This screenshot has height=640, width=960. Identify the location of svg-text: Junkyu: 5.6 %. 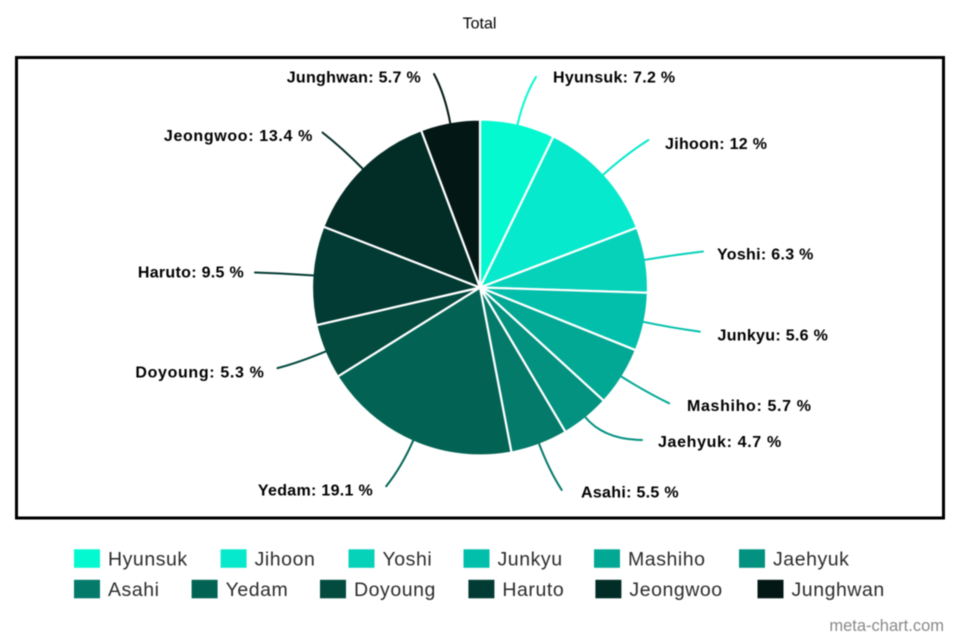
(773, 336).